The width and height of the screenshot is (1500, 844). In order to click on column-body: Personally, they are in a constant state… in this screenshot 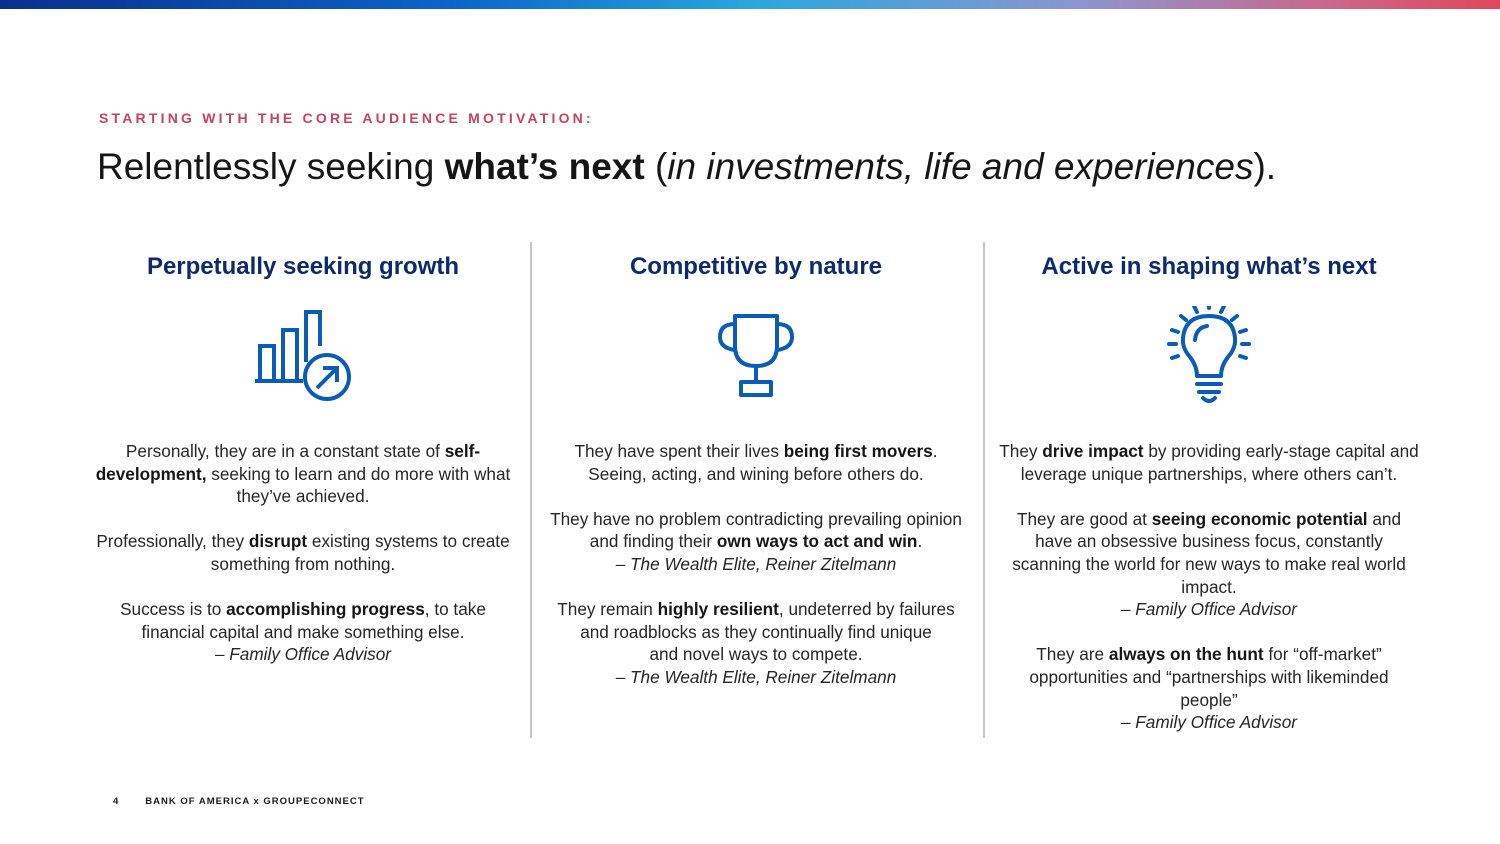, I will do `click(303, 553)`.